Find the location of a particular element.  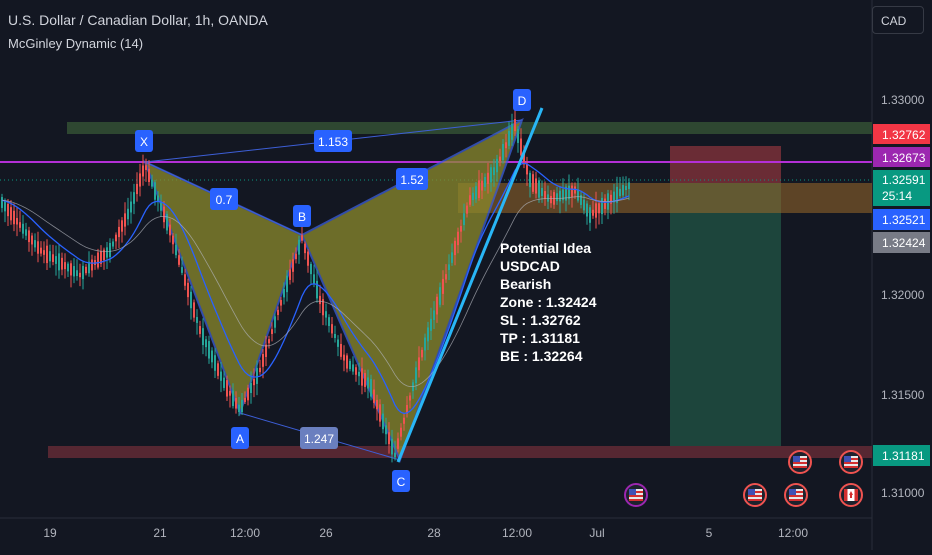

idea-line: SL : 1.32762 is located at coordinates (540, 320).